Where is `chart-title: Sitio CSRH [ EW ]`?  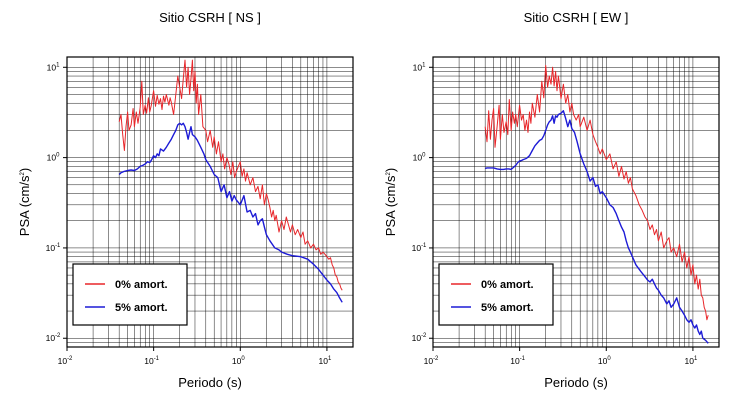 chart-title: Sitio CSRH [ EW ] is located at coordinates (576, 17).